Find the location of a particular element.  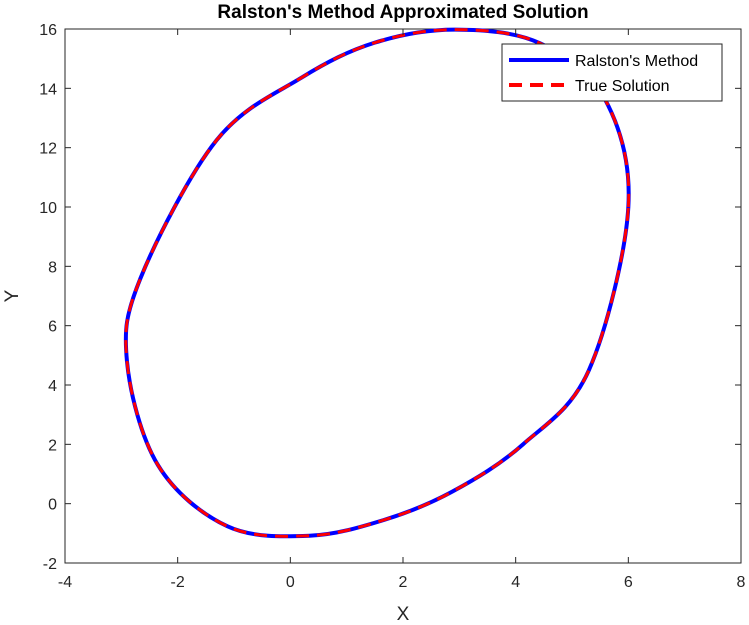

x-tick-label: 8 is located at coordinates (741, 582).